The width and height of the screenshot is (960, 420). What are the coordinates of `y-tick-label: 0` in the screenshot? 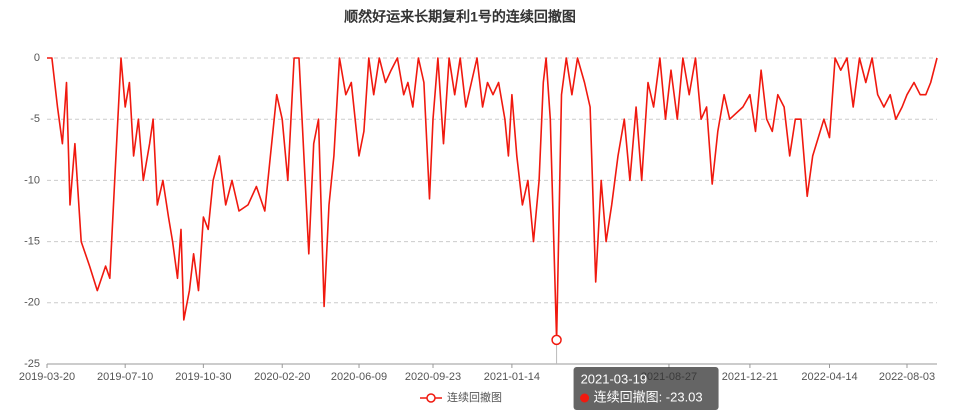 It's located at (37, 58).